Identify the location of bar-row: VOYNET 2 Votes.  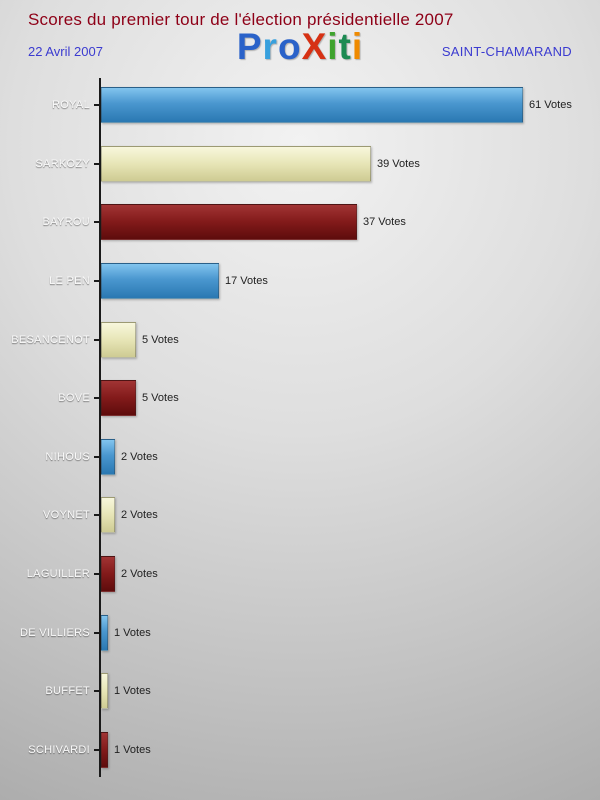
(300, 515).